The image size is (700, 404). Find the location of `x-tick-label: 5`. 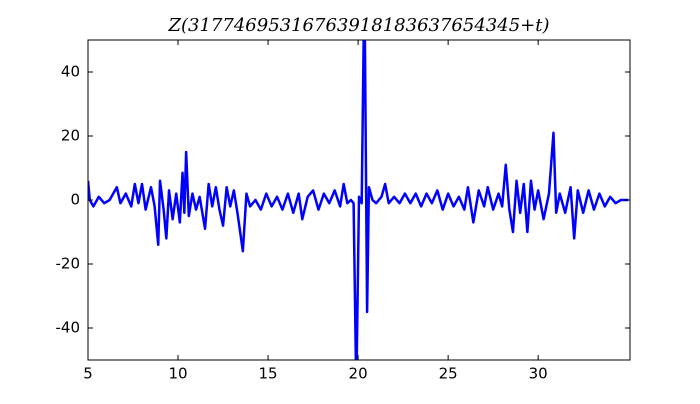

x-tick-label: 5 is located at coordinates (88, 374).